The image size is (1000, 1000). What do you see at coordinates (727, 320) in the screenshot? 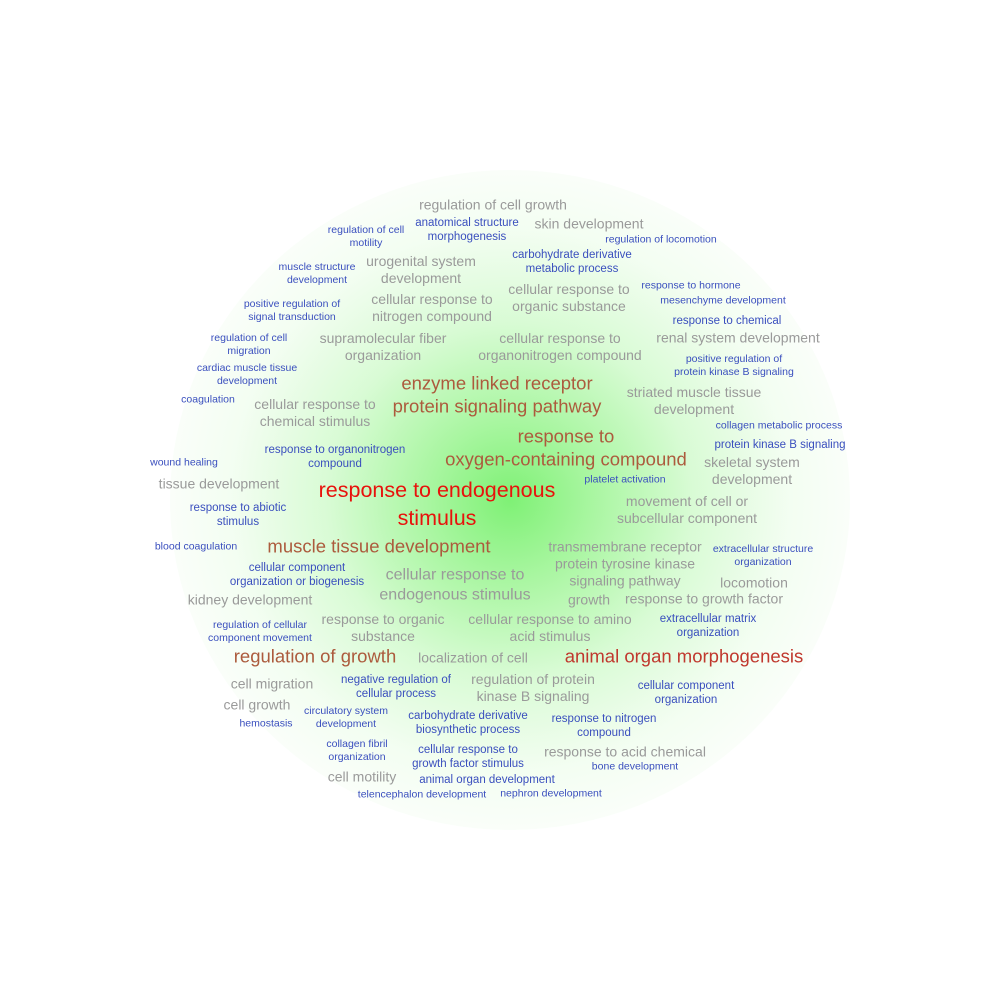
I see `term-line: response to chemical` at bounding box center [727, 320].